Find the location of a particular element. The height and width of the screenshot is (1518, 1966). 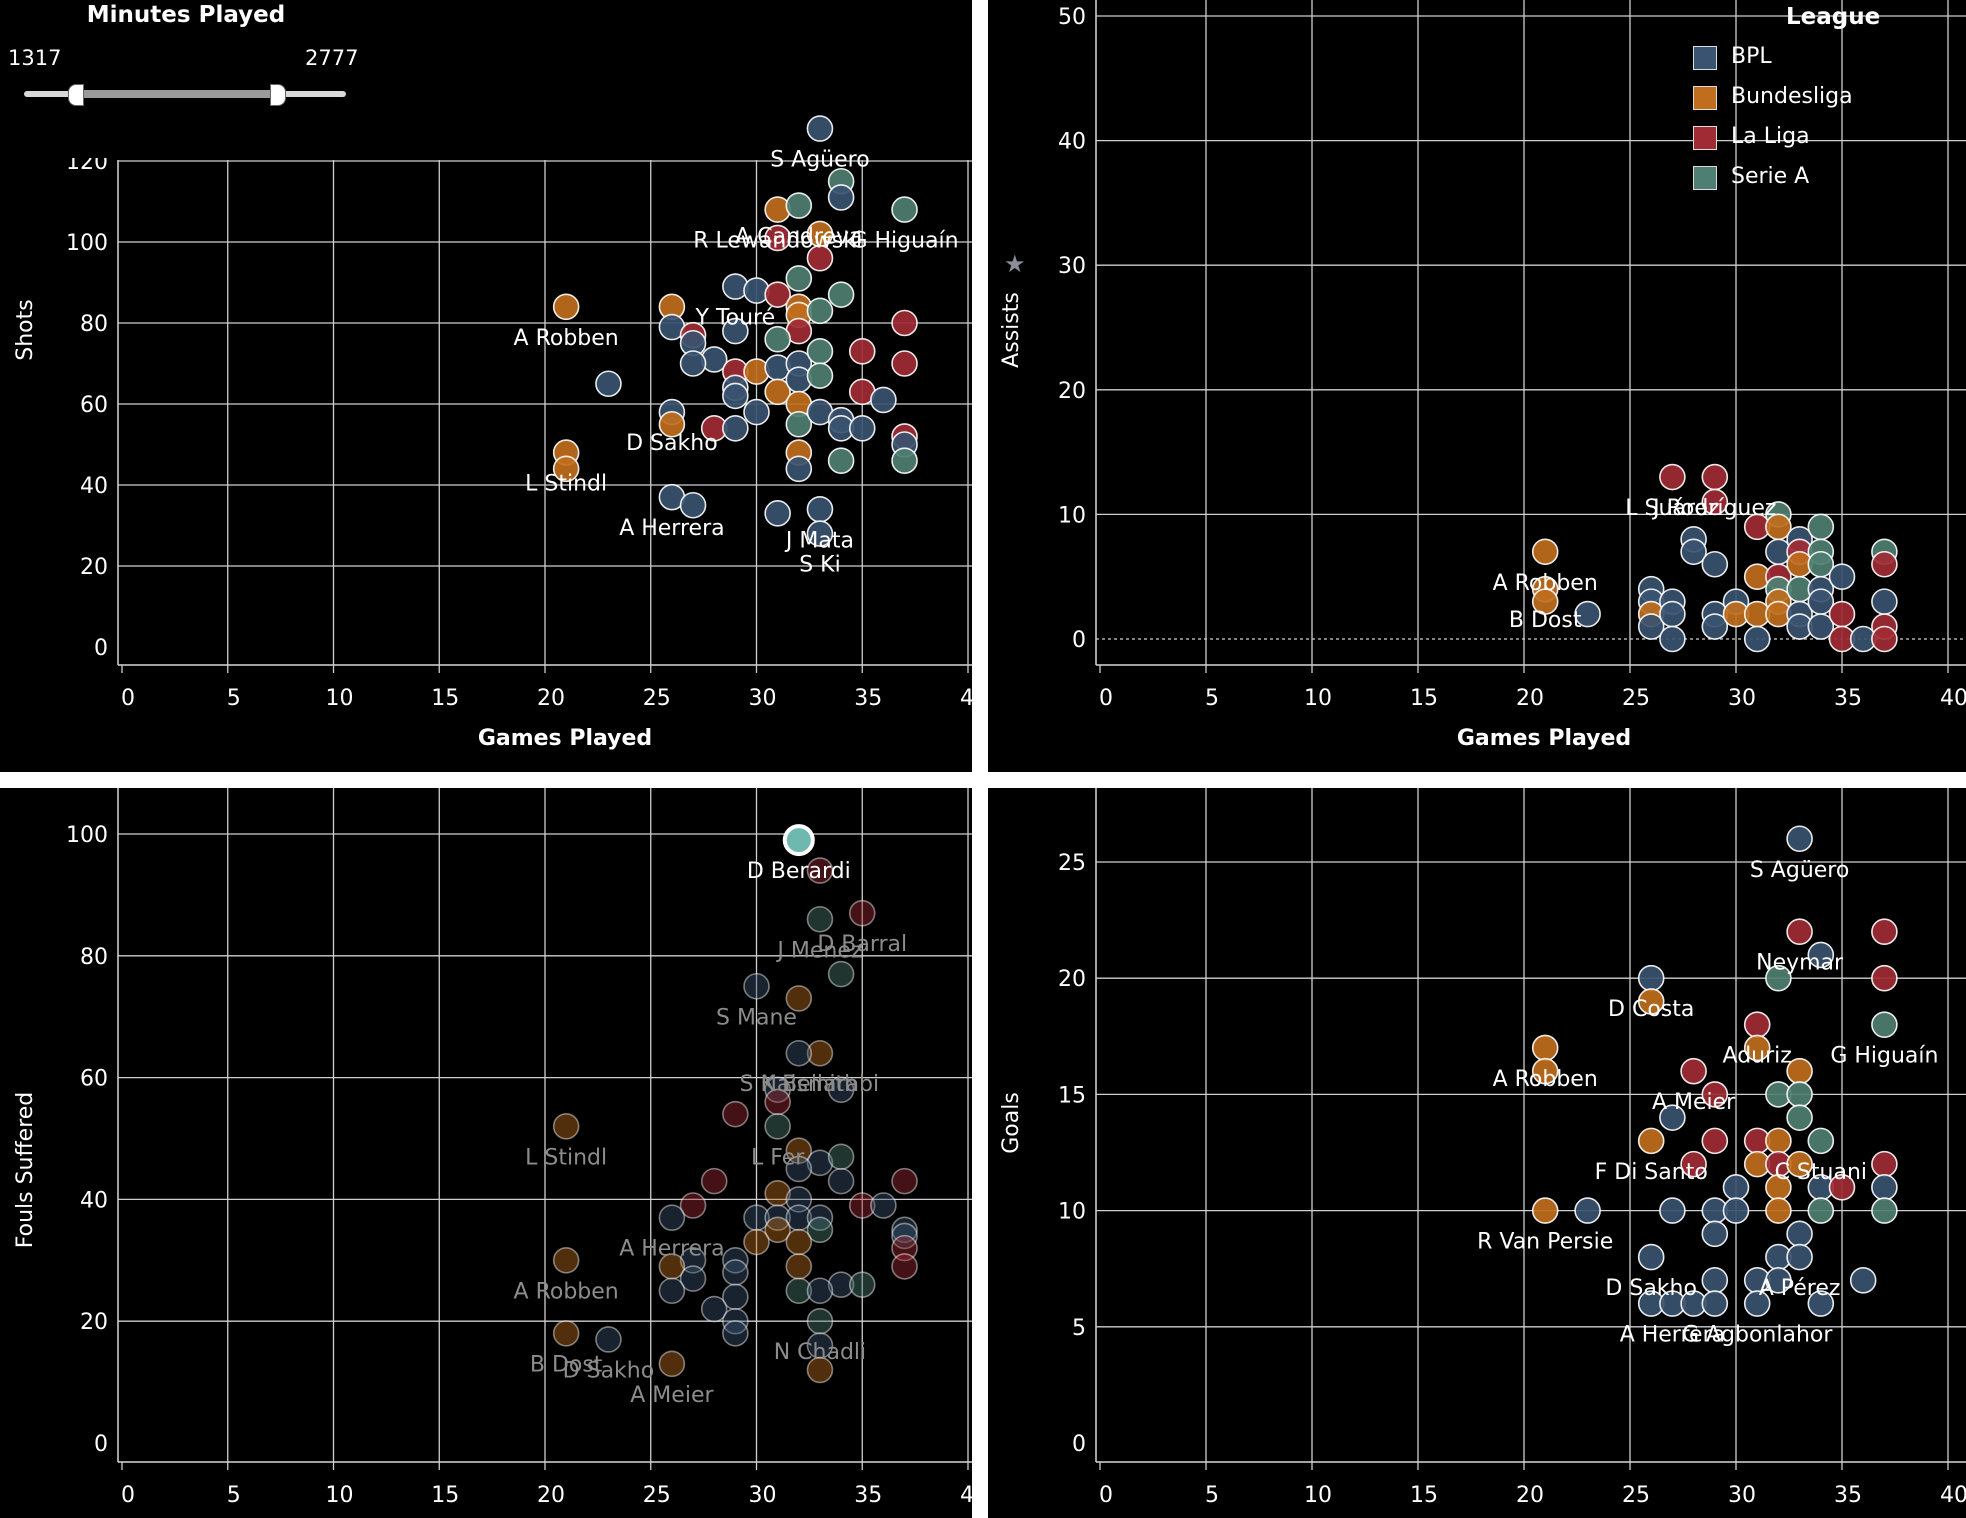

slider-max-handle is located at coordinates (278, 95).